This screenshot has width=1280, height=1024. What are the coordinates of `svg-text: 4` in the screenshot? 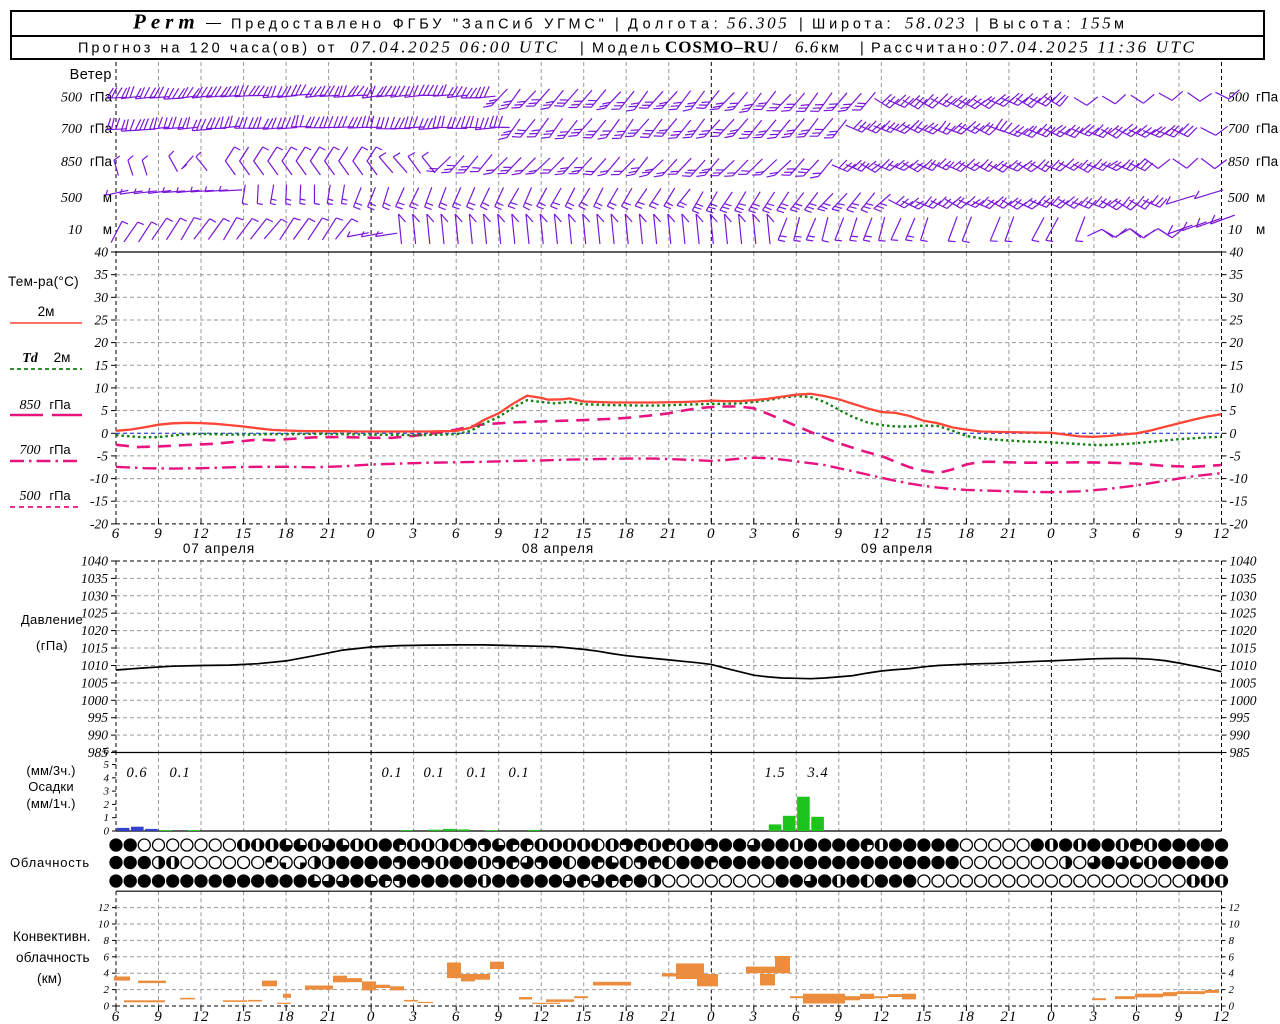 It's located at (107, 778).